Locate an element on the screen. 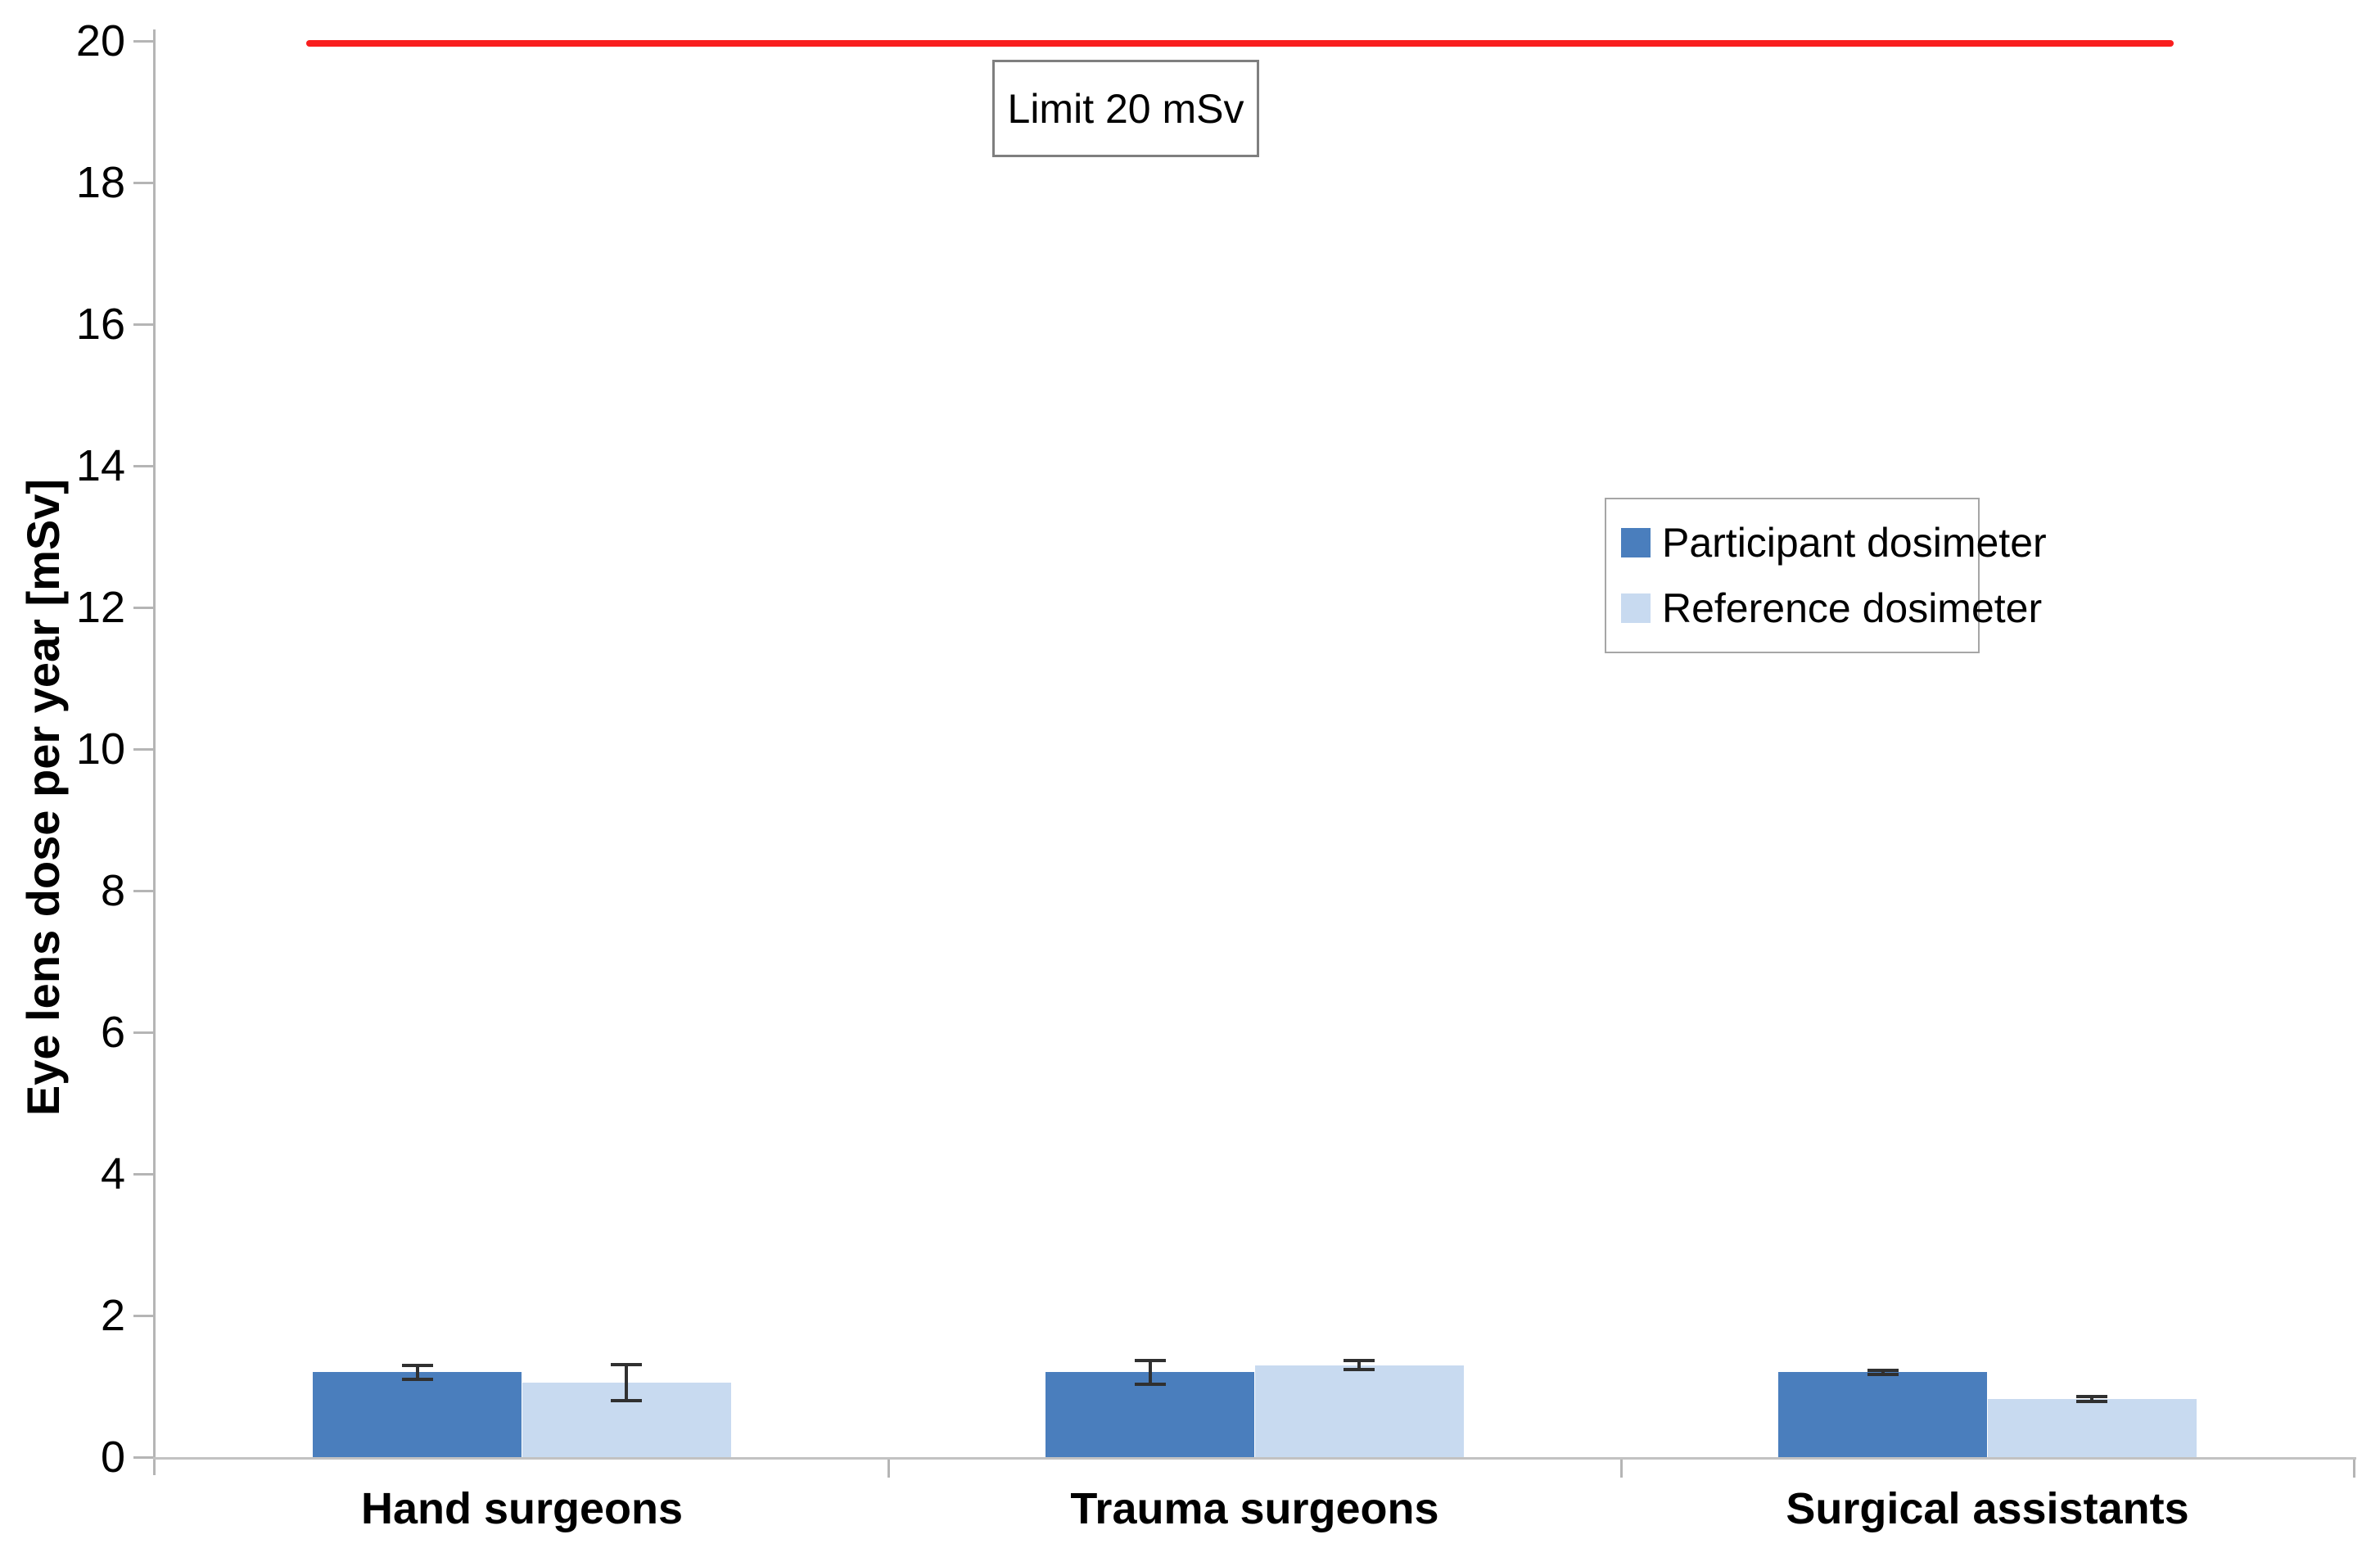  category-label-surgical-assistants: Surgical assistants is located at coordinates (1987, 1508).